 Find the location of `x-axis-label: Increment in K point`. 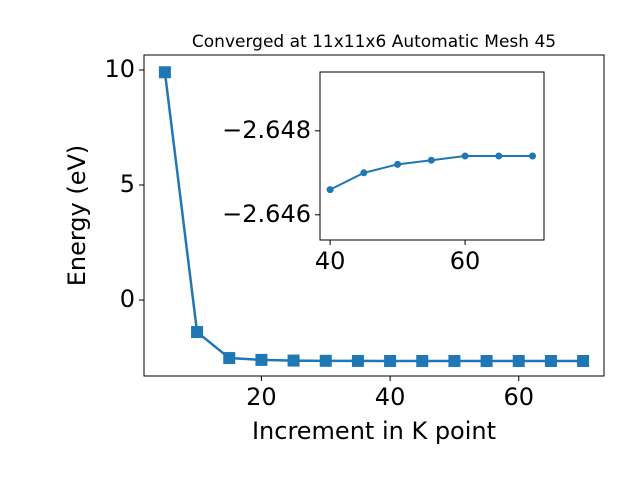

x-axis-label: Increment in K point is located at coordinates (374, 431).